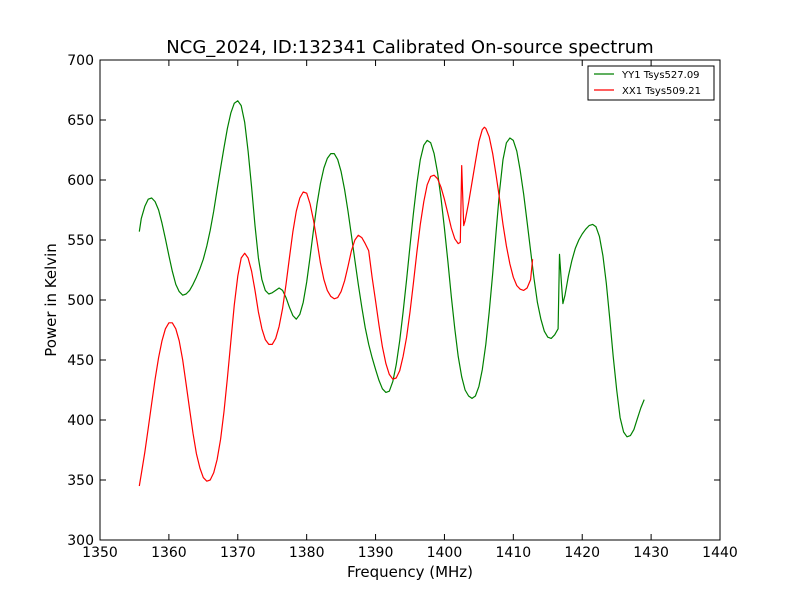 This screenshot has height=600, width=800. I want to click on x-tick-label: 1380, so click(307, 553).